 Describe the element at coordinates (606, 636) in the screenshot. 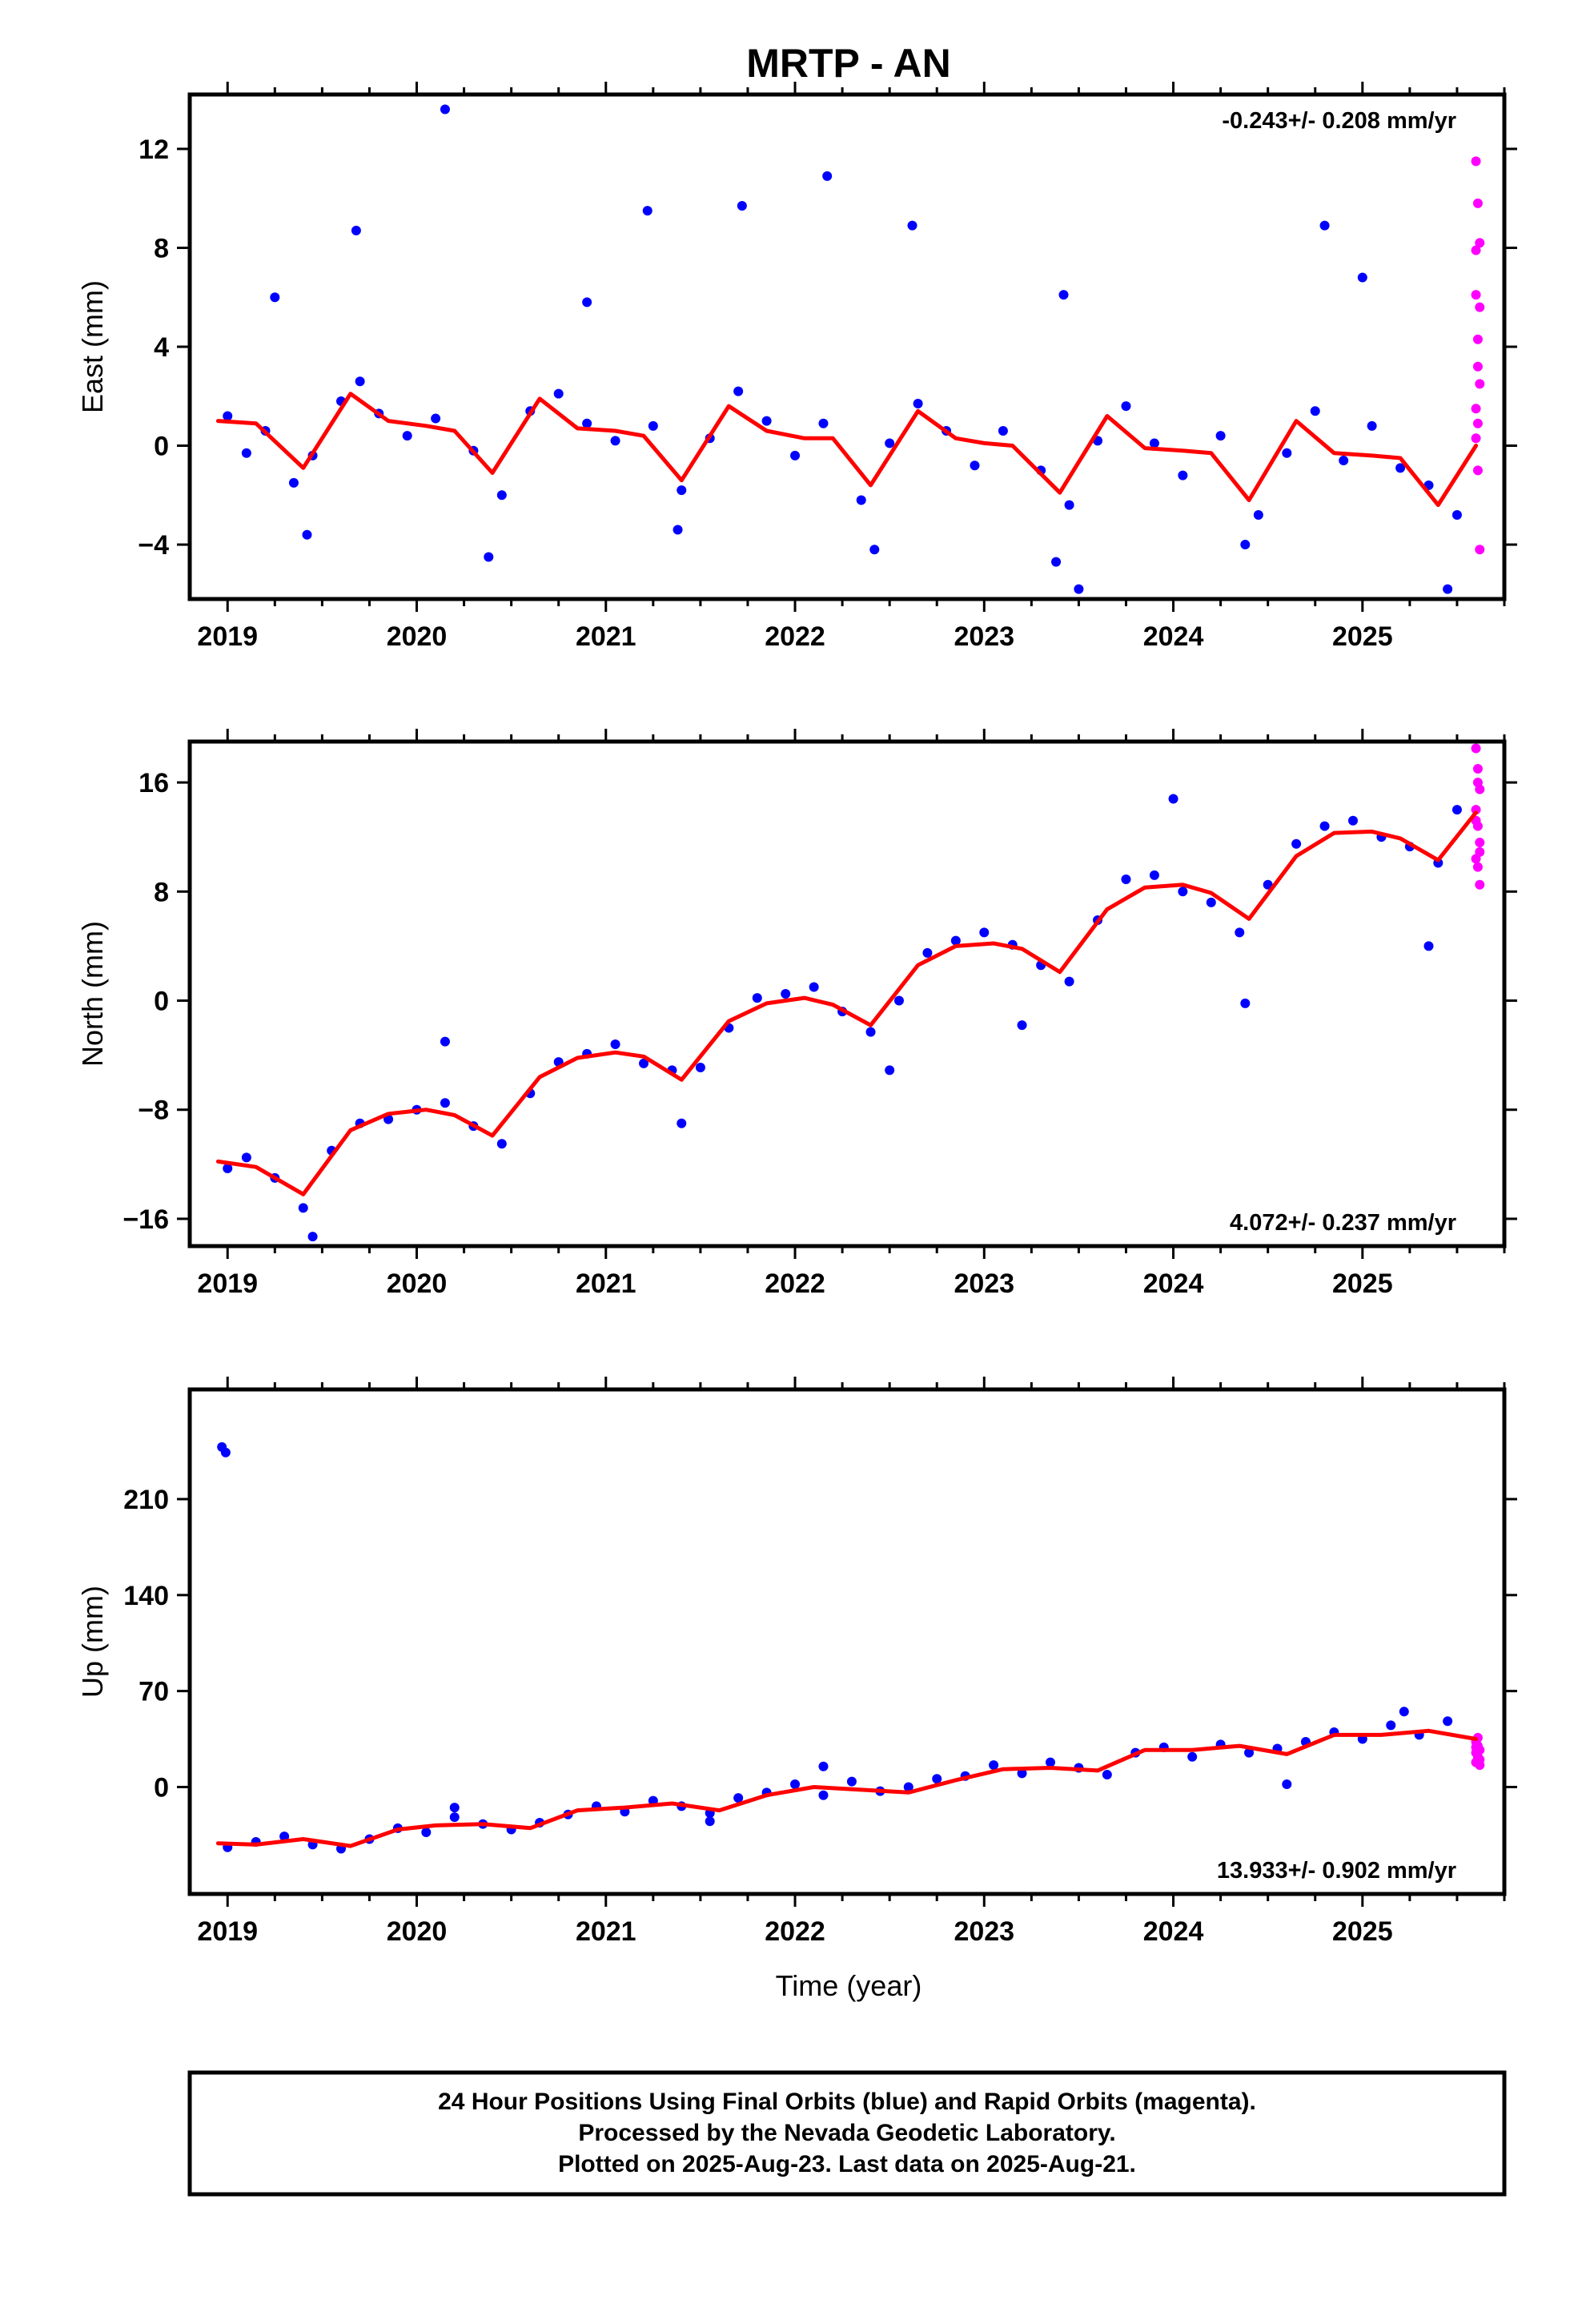

I see `east-x-tick-label: 2021` at that location.